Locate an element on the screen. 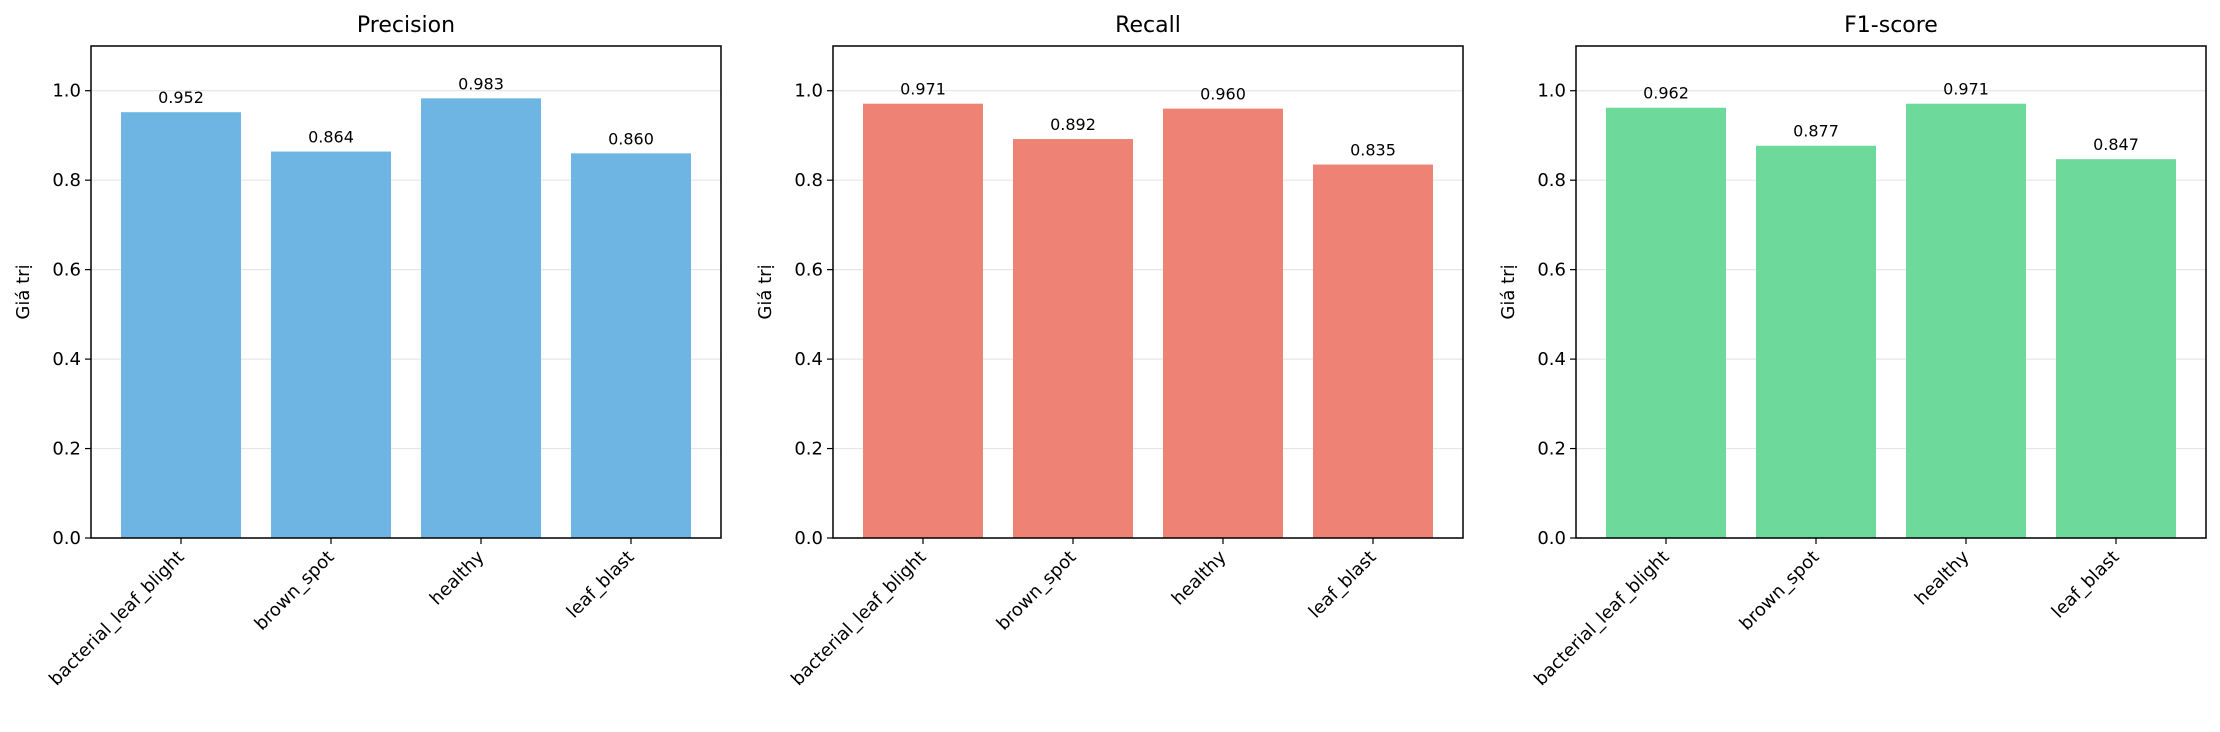 The image size is (2220, 732). chart-title: Precision is located at coordinates (406, 25).